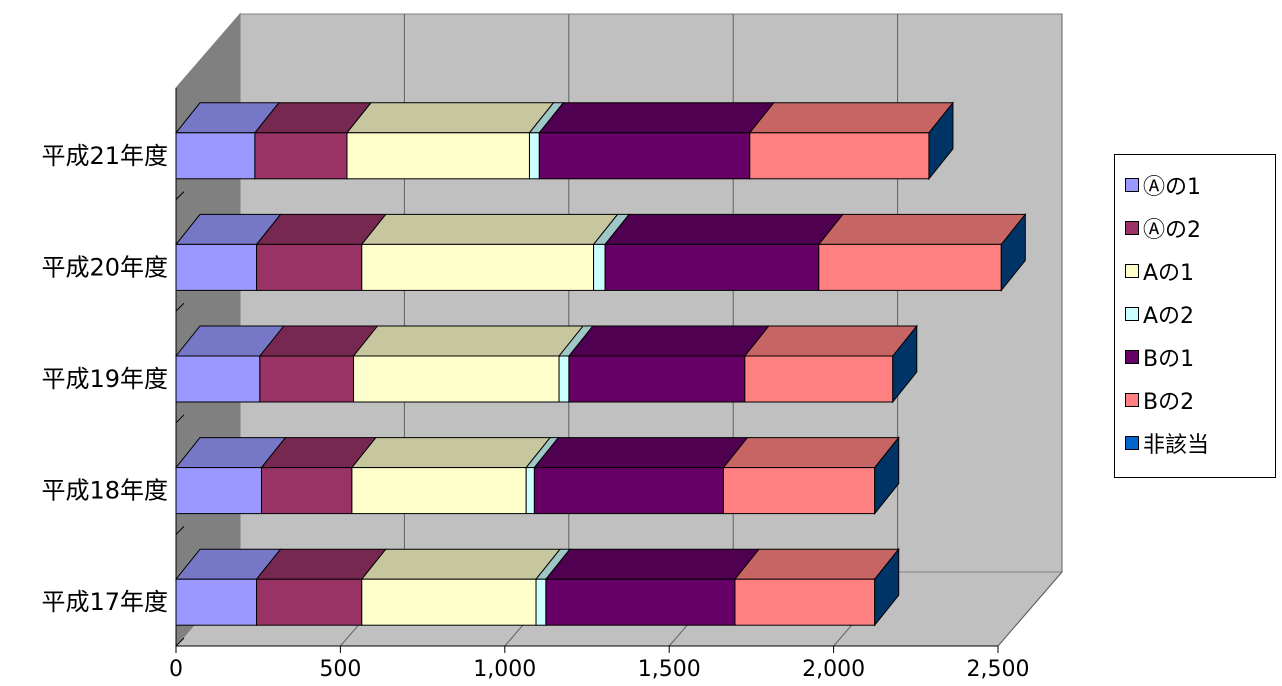  I want to click on legend-label: Aの1, so click(1169, 273).